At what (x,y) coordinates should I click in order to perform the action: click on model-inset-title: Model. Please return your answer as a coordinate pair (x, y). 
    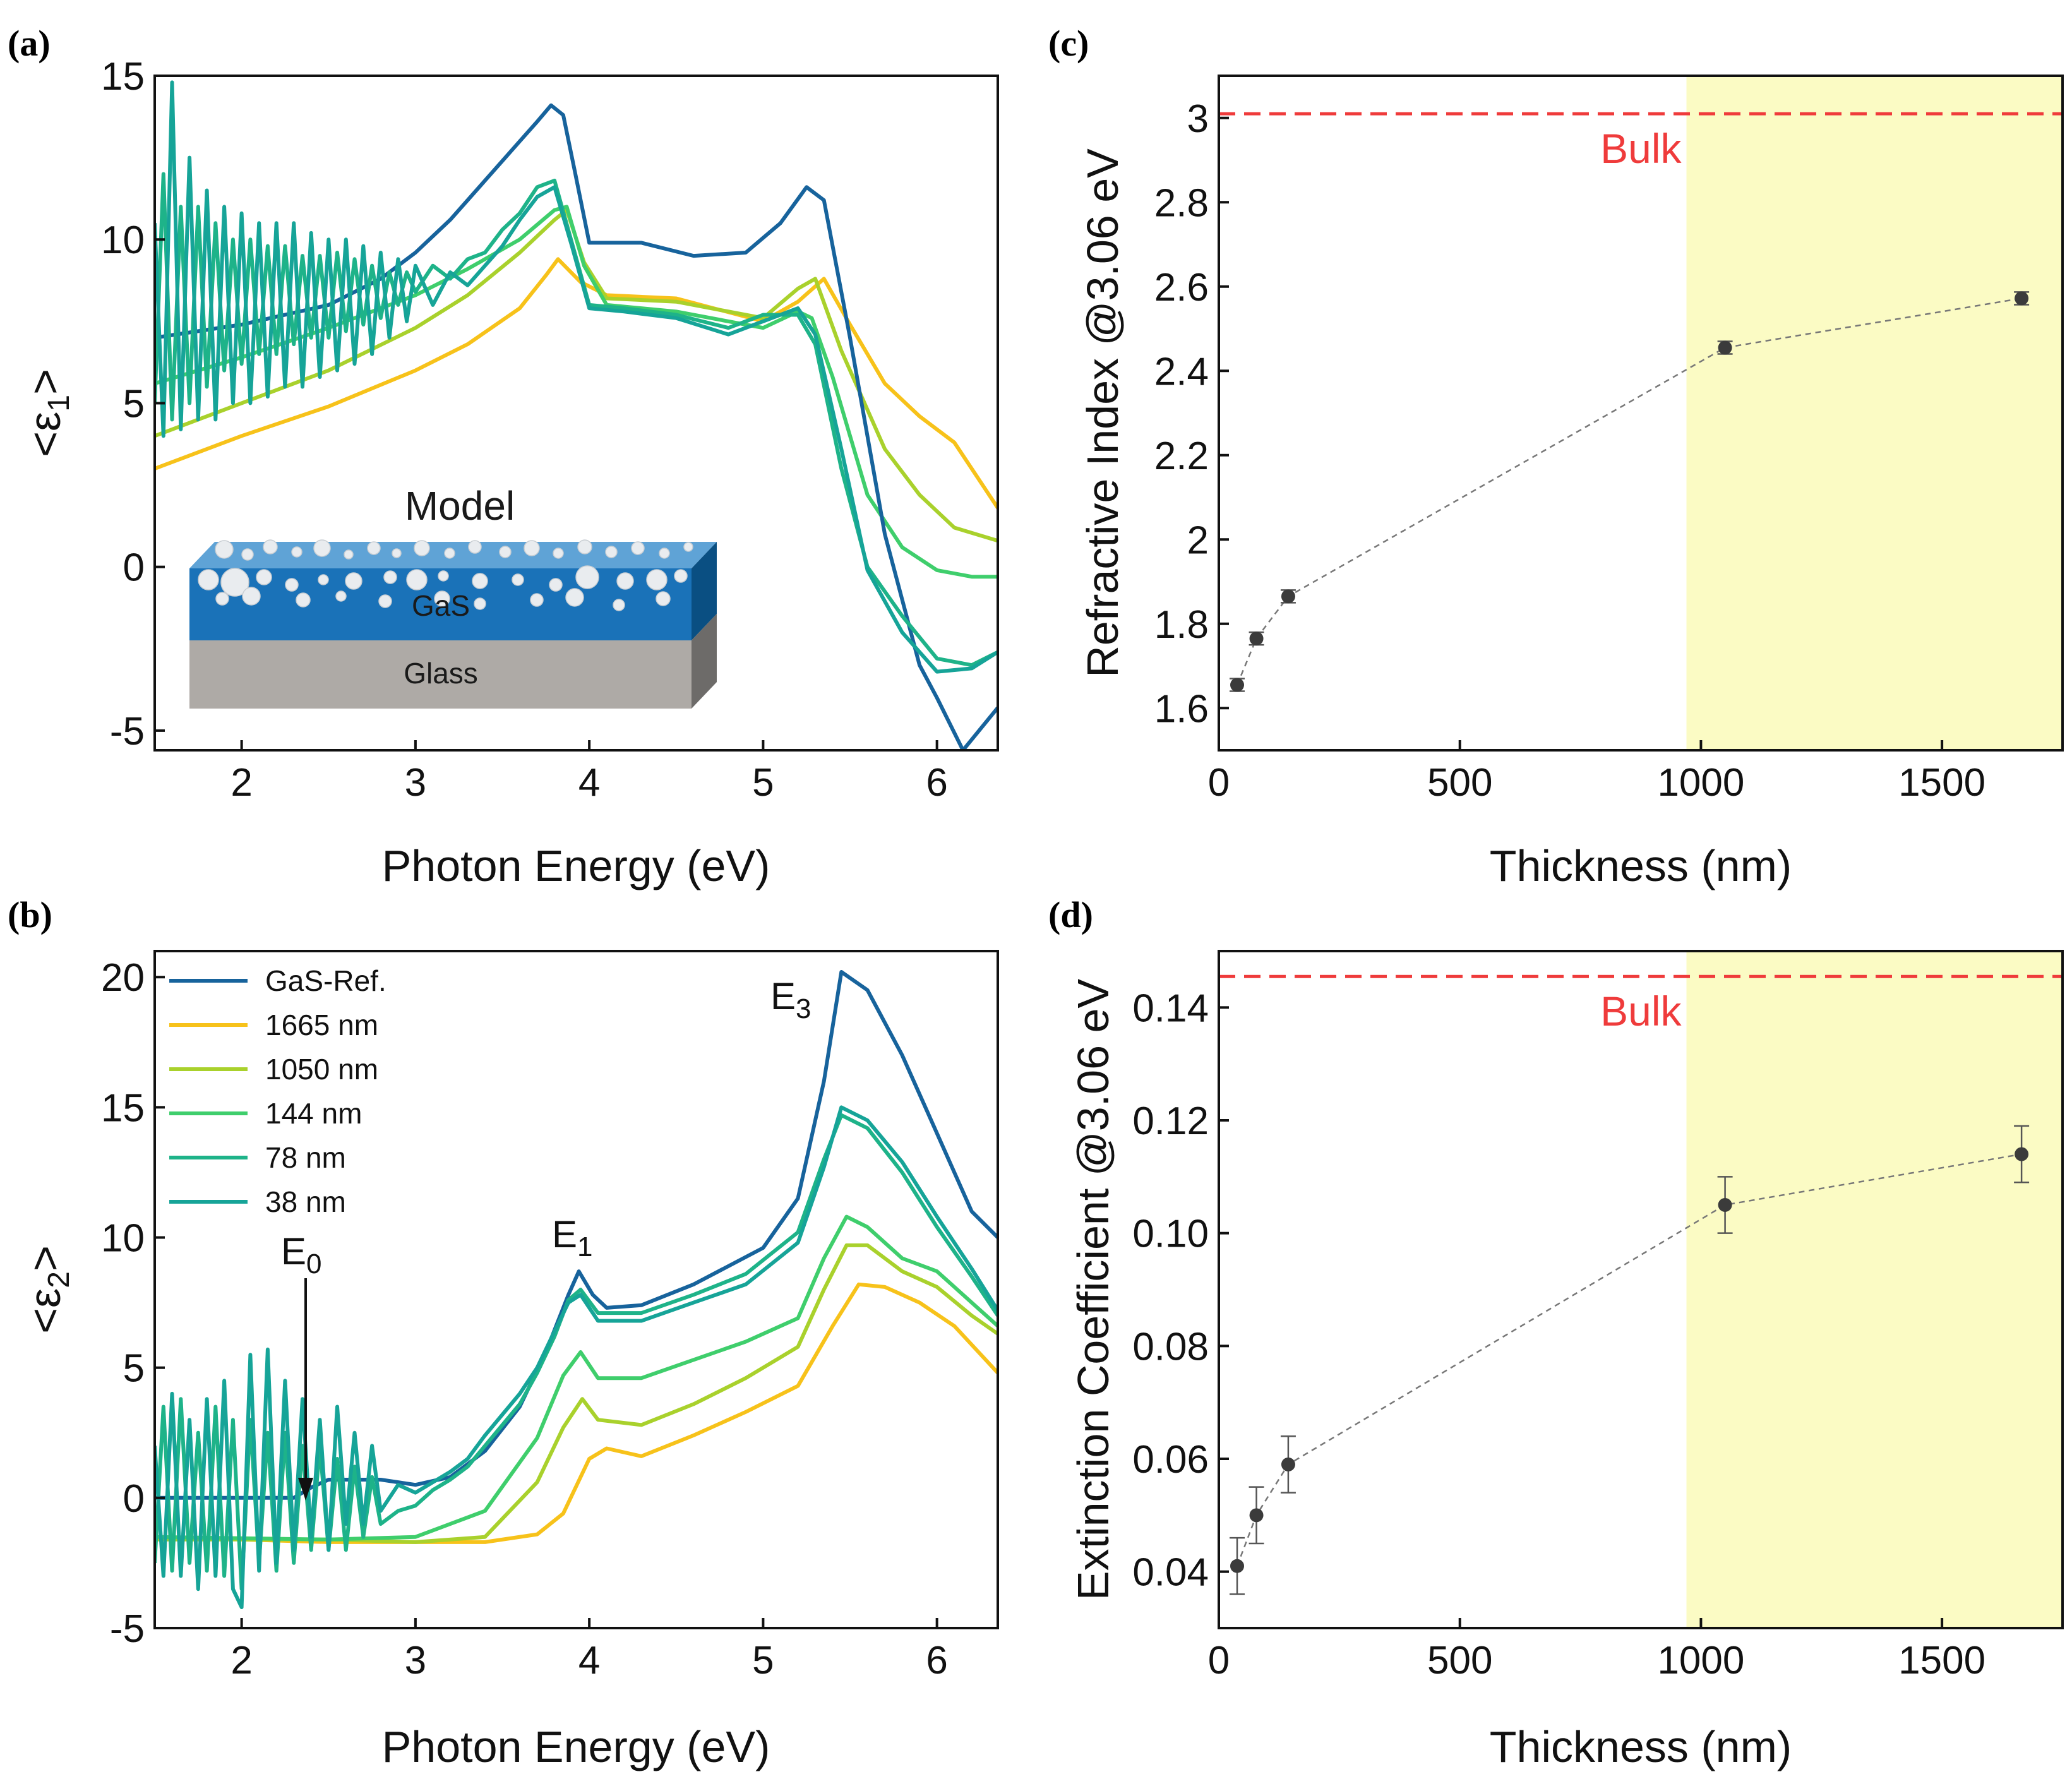
    Looking at the image, I should click on (460, 506).